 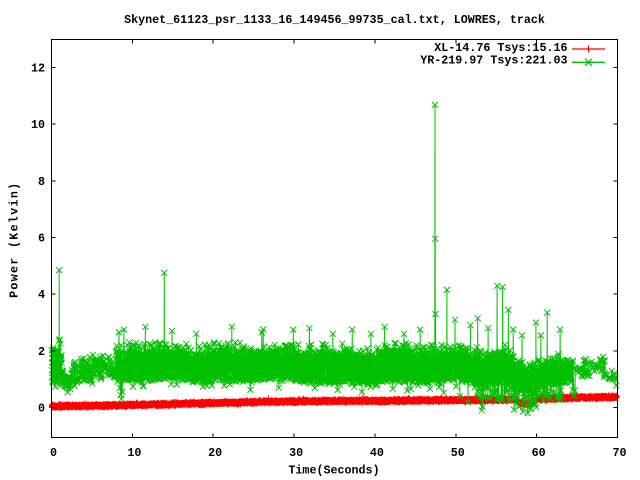 What do you see at coordinates (15, 239) in the screenshot?
I see `svg-text: Power (Kelvin)` at bounding box center [15, 239].